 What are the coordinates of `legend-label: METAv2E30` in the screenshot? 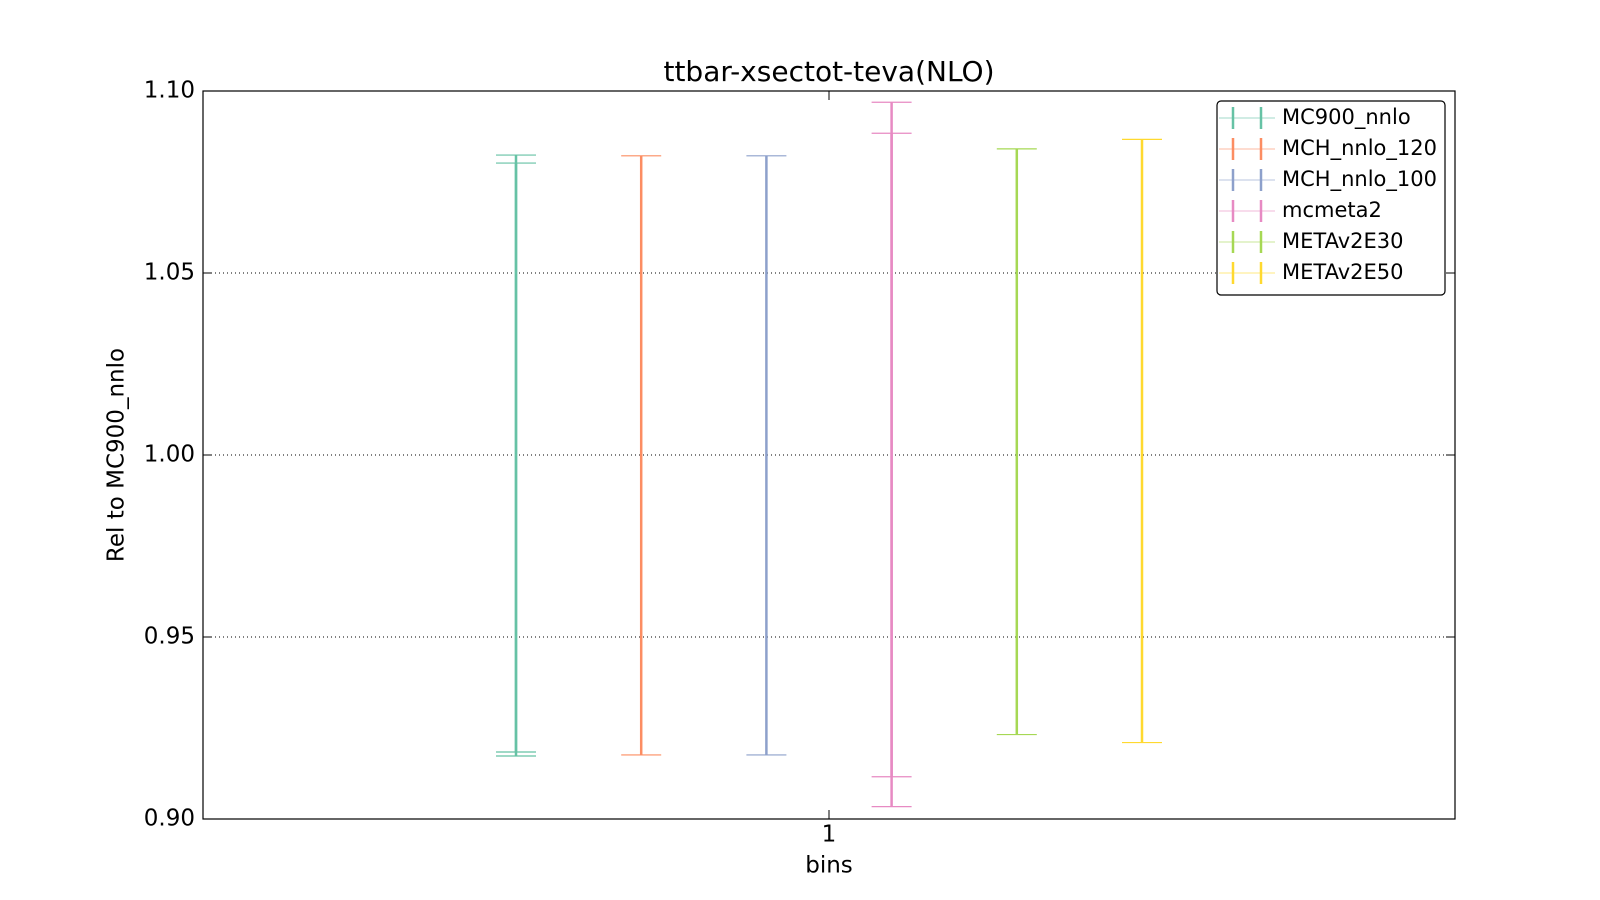 It's located at (1343, 241).